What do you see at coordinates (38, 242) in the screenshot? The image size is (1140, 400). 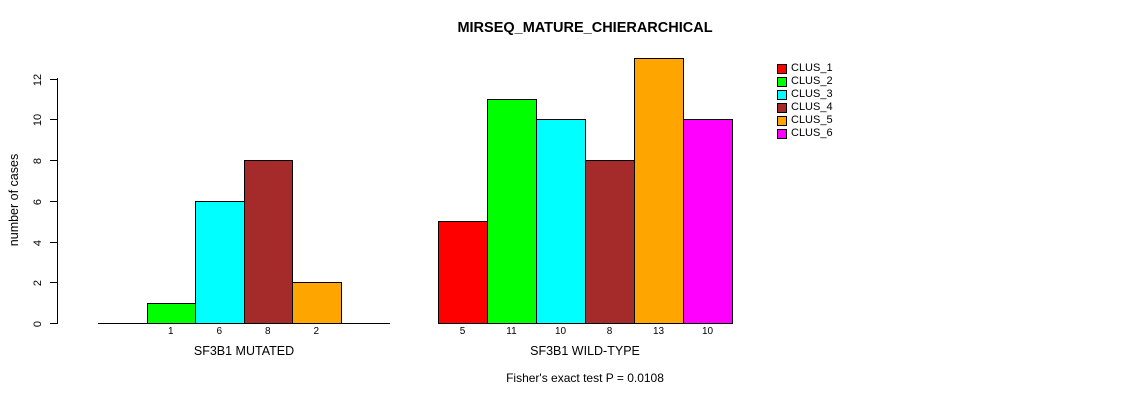 I see `y-tick-label: 4` at bounding box center [38, 242].